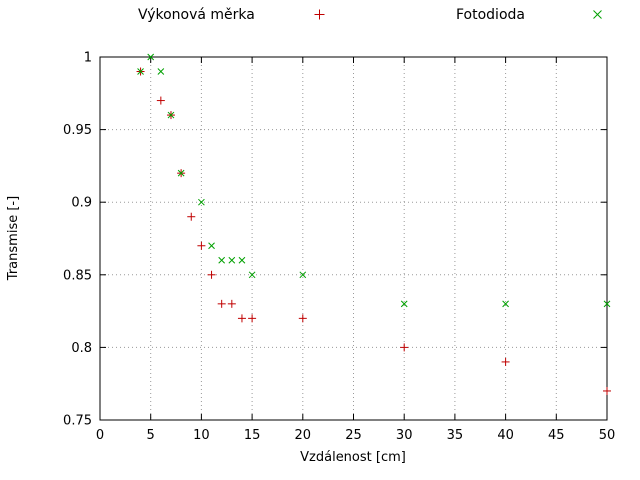  Describe the element at coordinates (505, 435) in the screenshot. I see `x-tick-label: 40` at that location.